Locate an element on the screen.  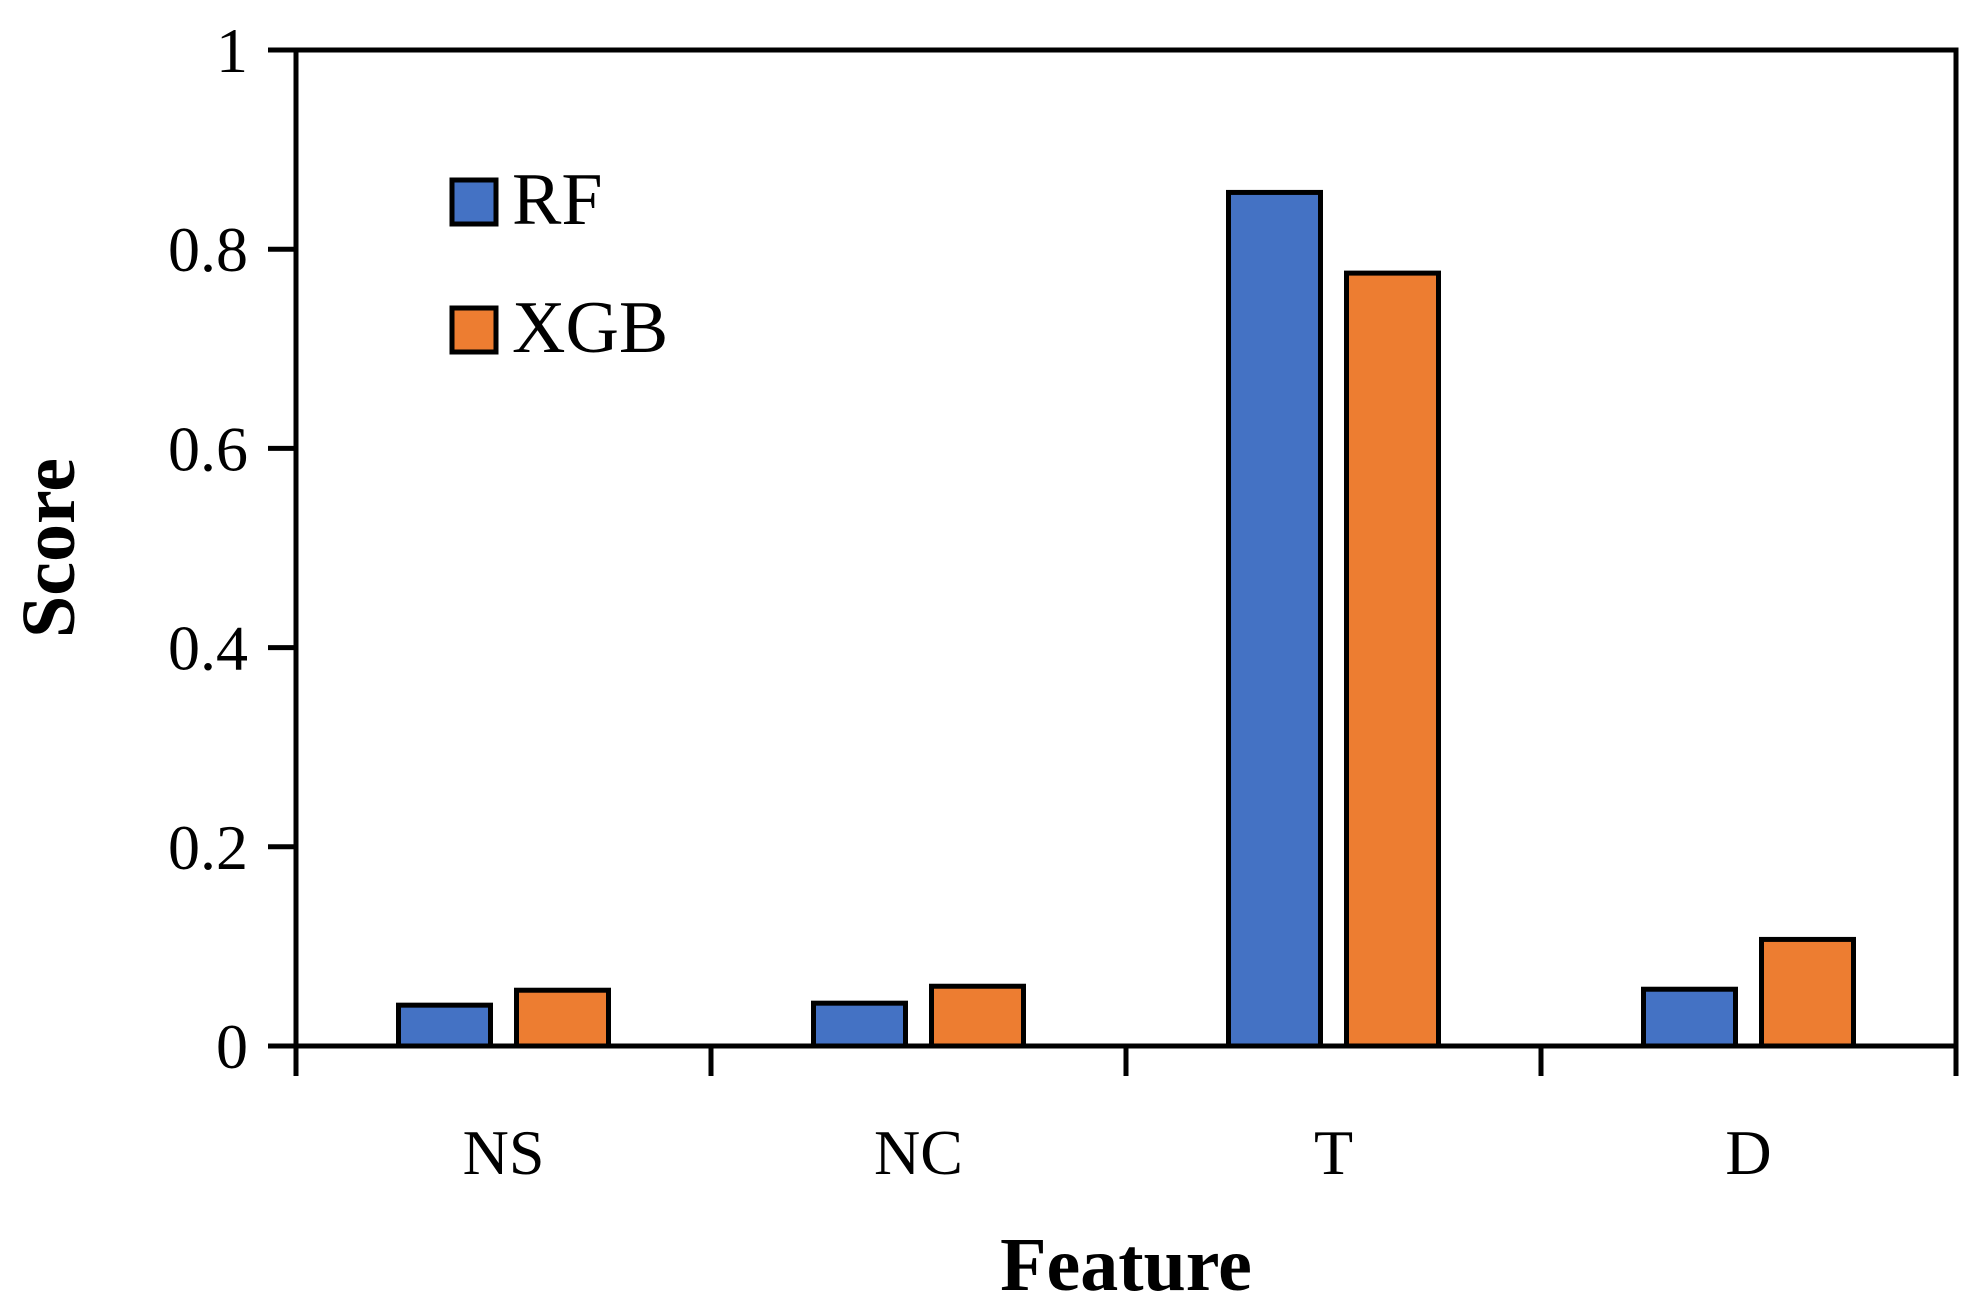
legend-swatch-xgb is located at coordinates (474, 330).